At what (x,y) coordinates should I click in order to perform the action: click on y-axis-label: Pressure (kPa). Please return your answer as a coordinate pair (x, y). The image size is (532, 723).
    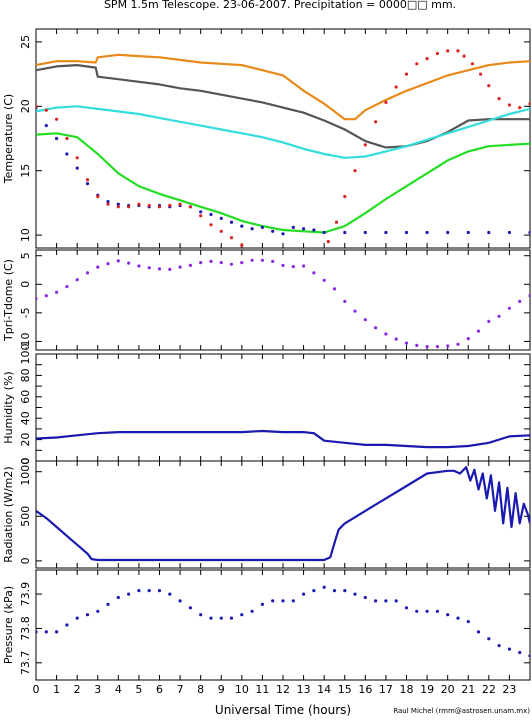
    Looking at the image, I should click on (8, 625).